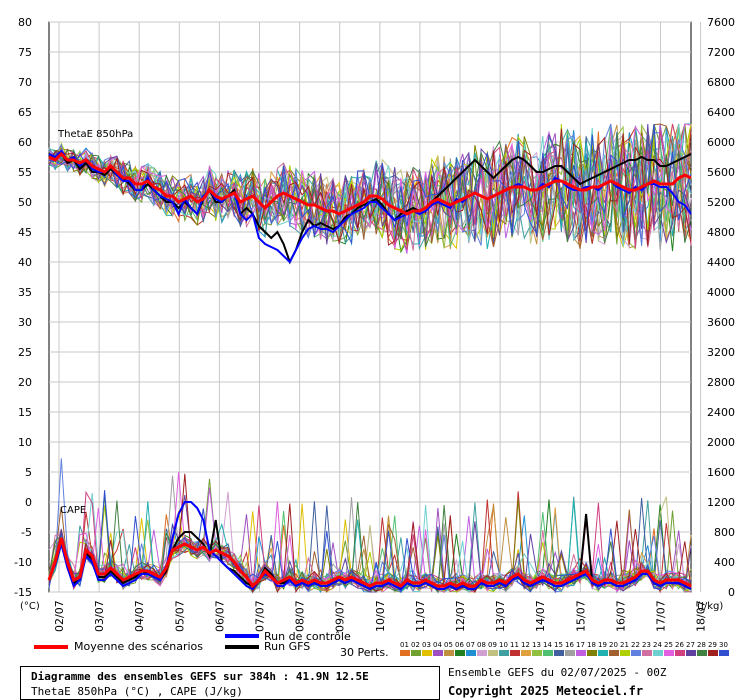 The image size is (740, 700). Describe the element at coordinates (721, 382) in the screenshot. I see `right-tick-label: 2800` at that location.